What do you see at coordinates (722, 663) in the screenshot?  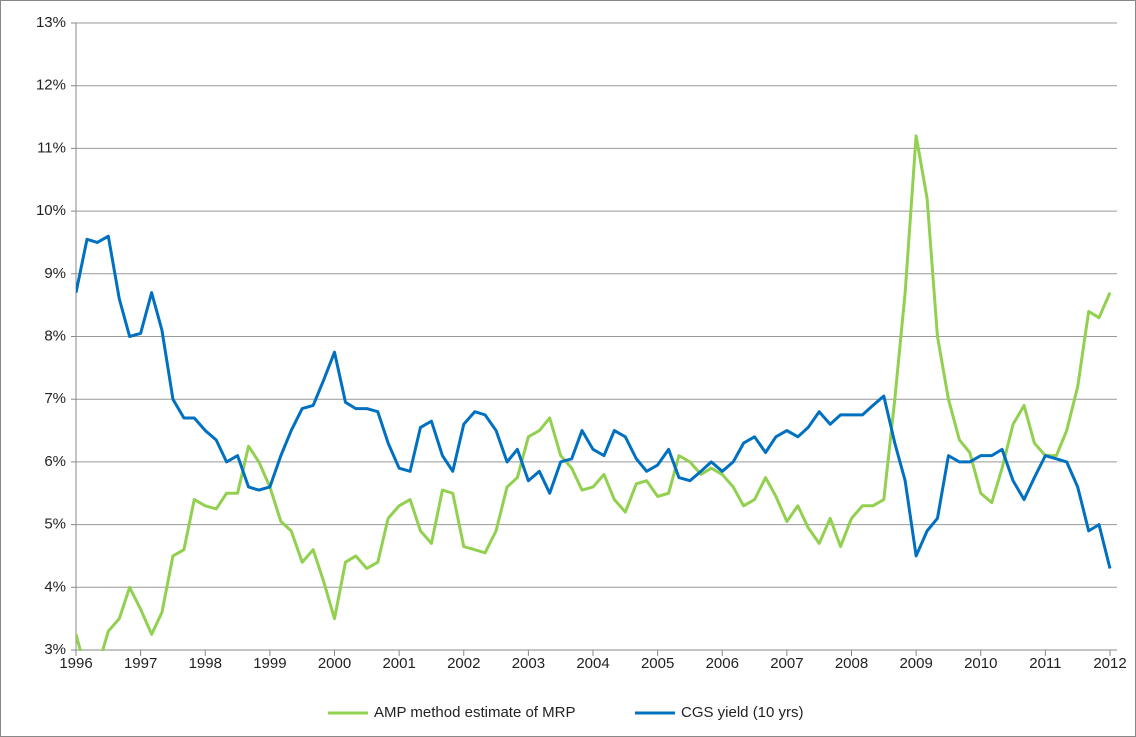 I see `x-tick-label: 2006` at bounding box center [722, 663].